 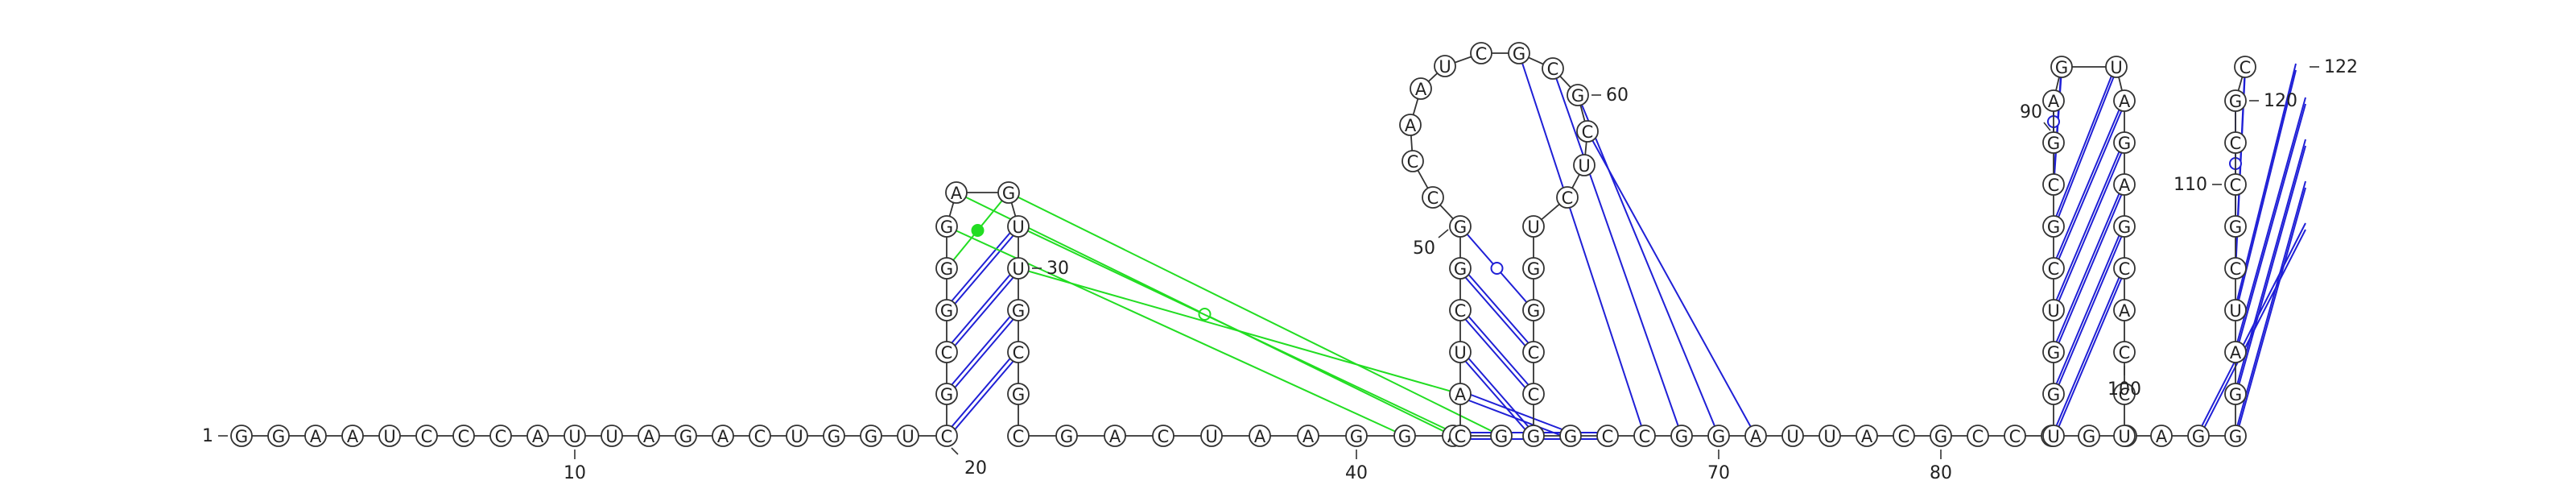 What do you see at coordinates (207, 436) in the screenshot?
I see `position-label: 1` at bounding box center [207, 436].